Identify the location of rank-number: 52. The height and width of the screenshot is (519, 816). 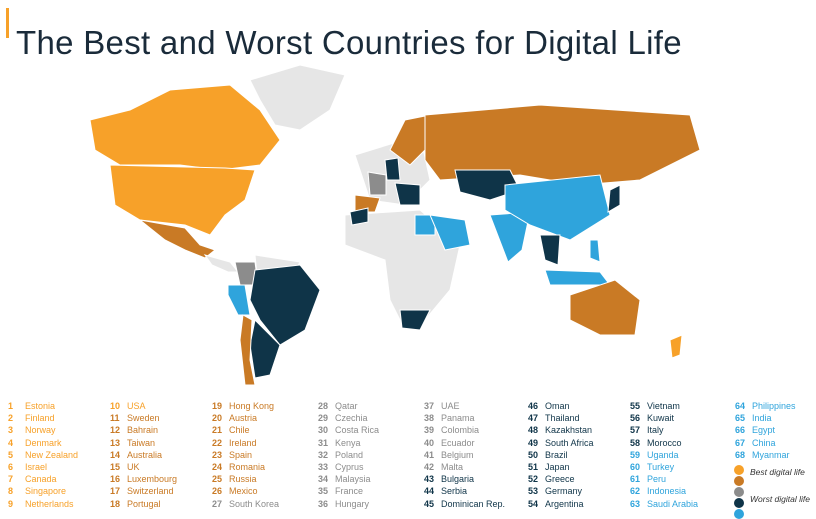
(533, 479).